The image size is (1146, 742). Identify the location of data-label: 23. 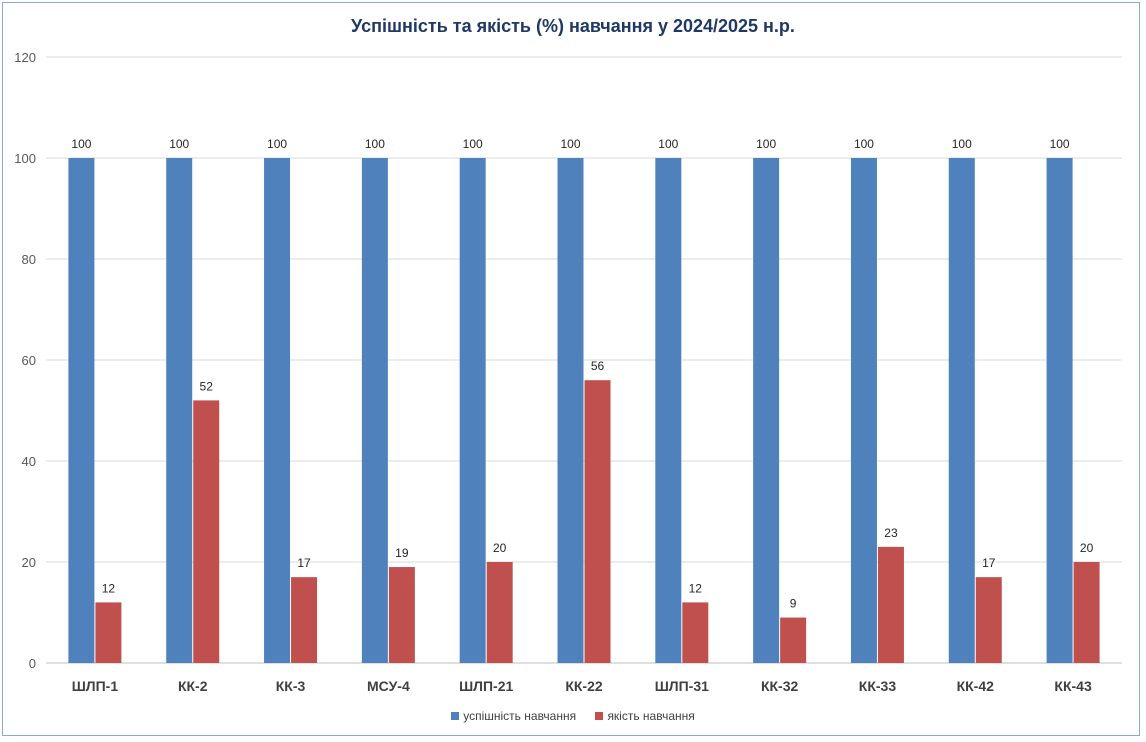
(891, 533).